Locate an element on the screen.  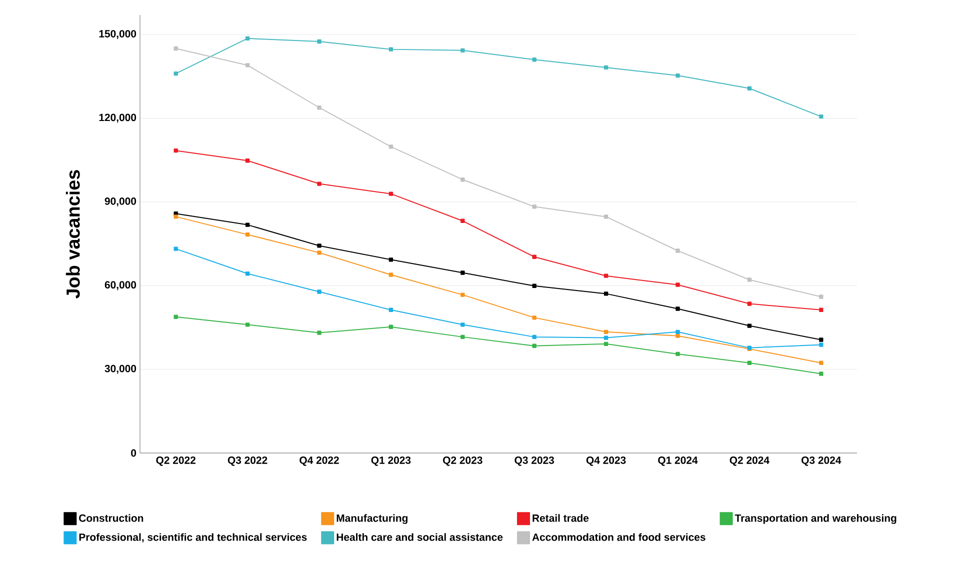
x-tick-label: Q2 2023 is located at coordinates (462, 461).